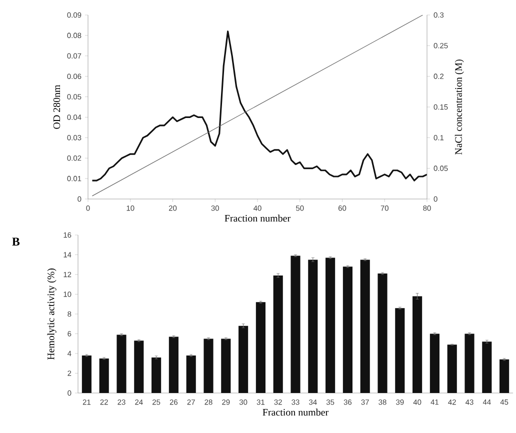  I want to click on y2-axis-title: NaCl concentration (M), so click(459, 107).